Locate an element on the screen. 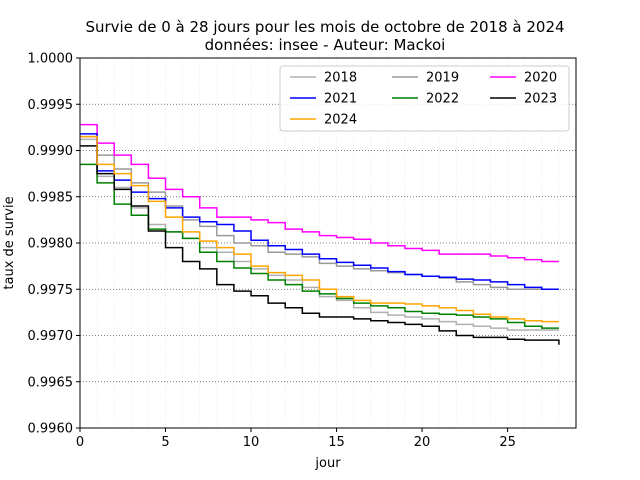 Image resolution: width=640 pixels, height=480 pixels. legend-box is located at coordinates (424, 98).